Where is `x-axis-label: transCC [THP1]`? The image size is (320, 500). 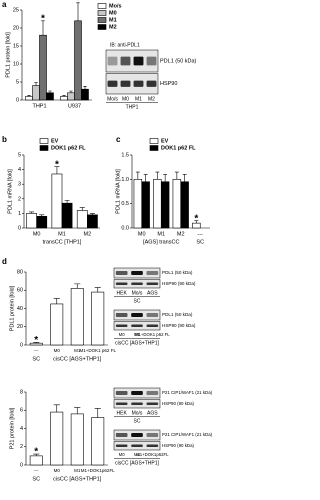
x-axis-label: transCC [THP1] is located at coordinates (62, 242).